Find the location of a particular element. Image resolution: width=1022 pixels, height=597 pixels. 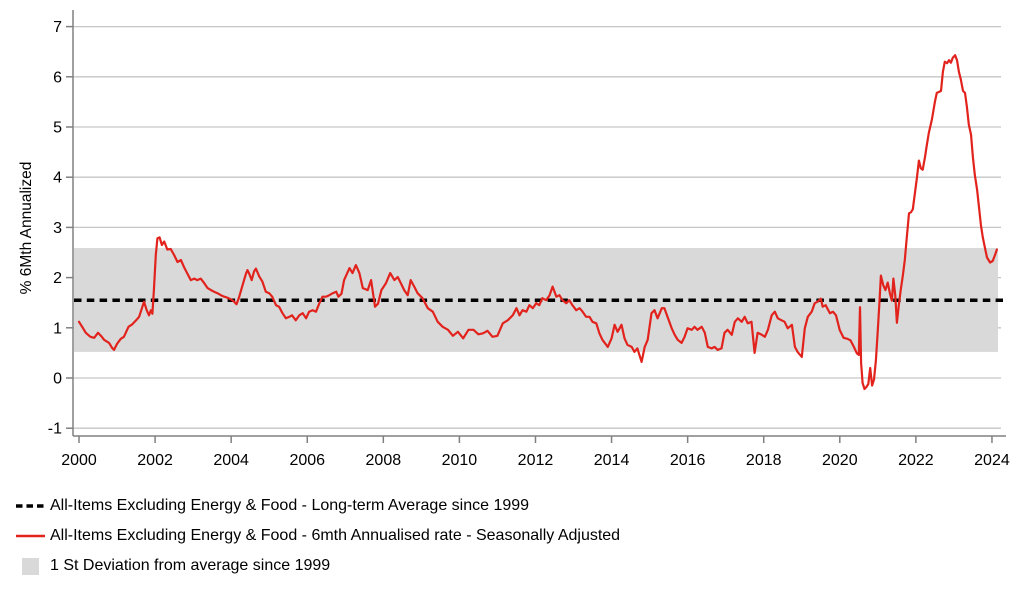

x-tick-label: 2010 is located at coordinates (460, 460).